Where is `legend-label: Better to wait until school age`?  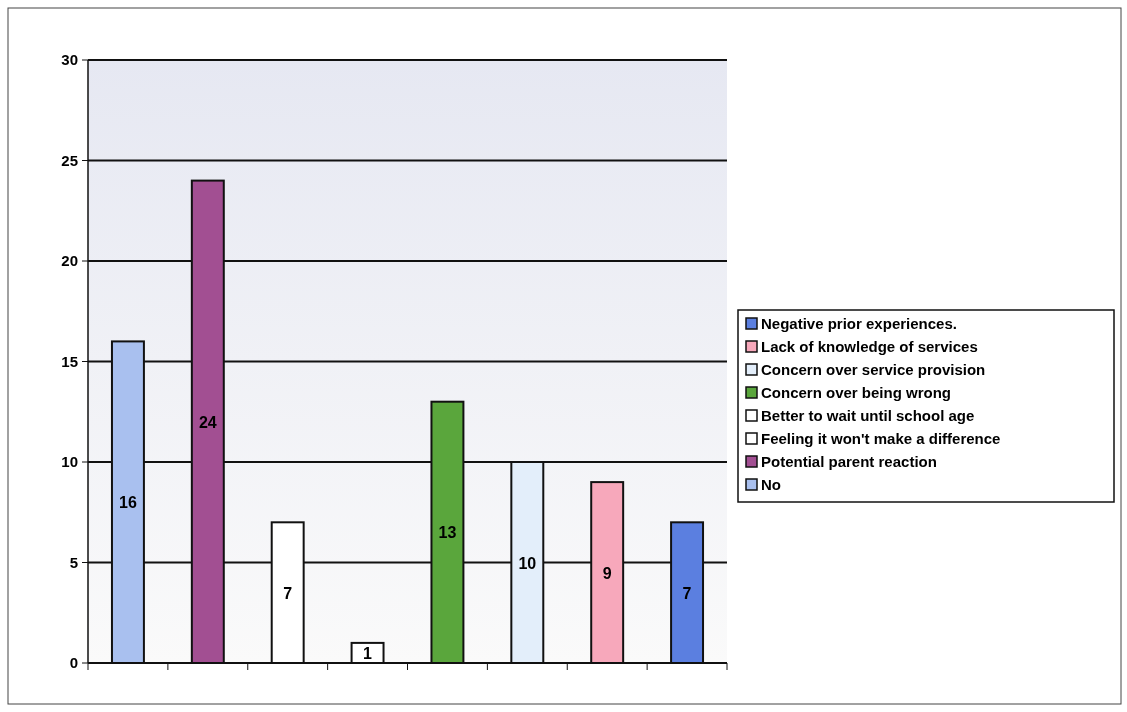 legend-label: Better to wait until school age is located at coordinates (868, 415).